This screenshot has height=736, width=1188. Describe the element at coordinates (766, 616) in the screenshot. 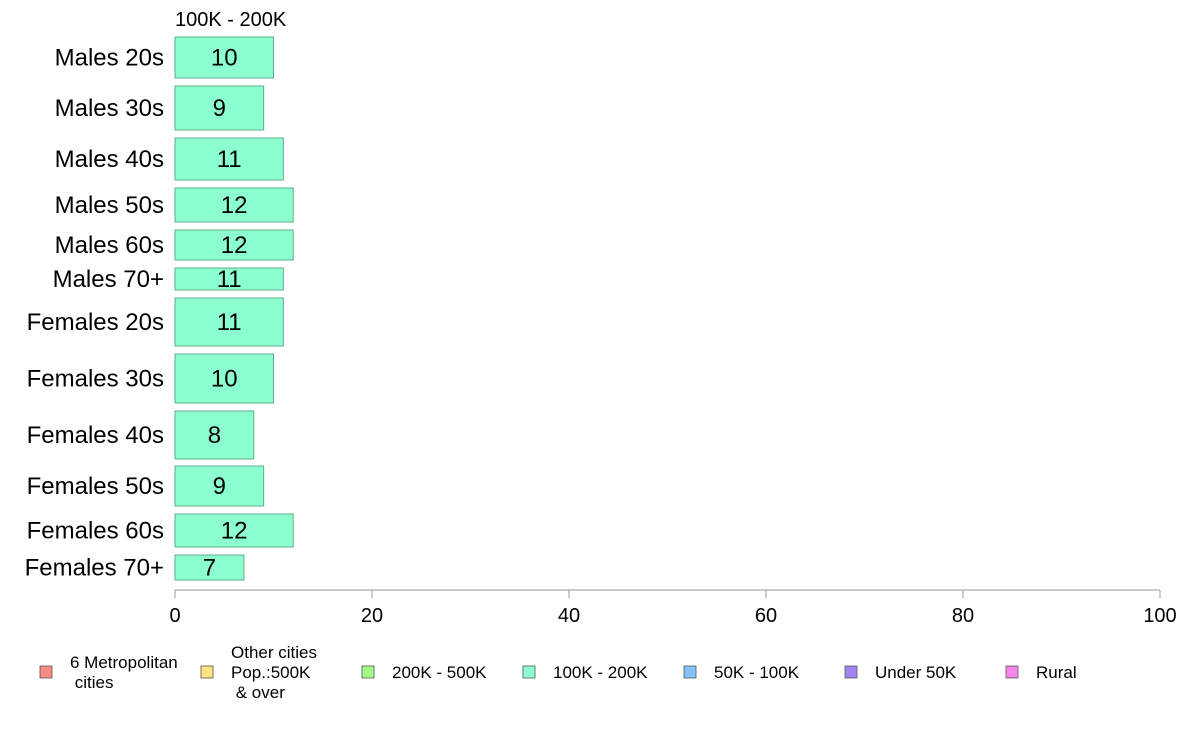

I see `x-tick-label: 60` at that location.